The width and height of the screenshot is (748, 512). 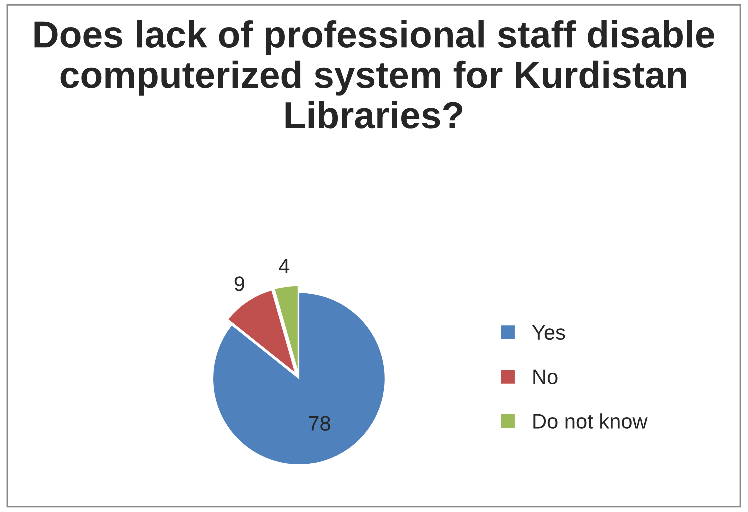 What do you see at coordinates (591, 421) in the screenshot?
I see `legend-label: Do not know` at bounding box center [591, 421].